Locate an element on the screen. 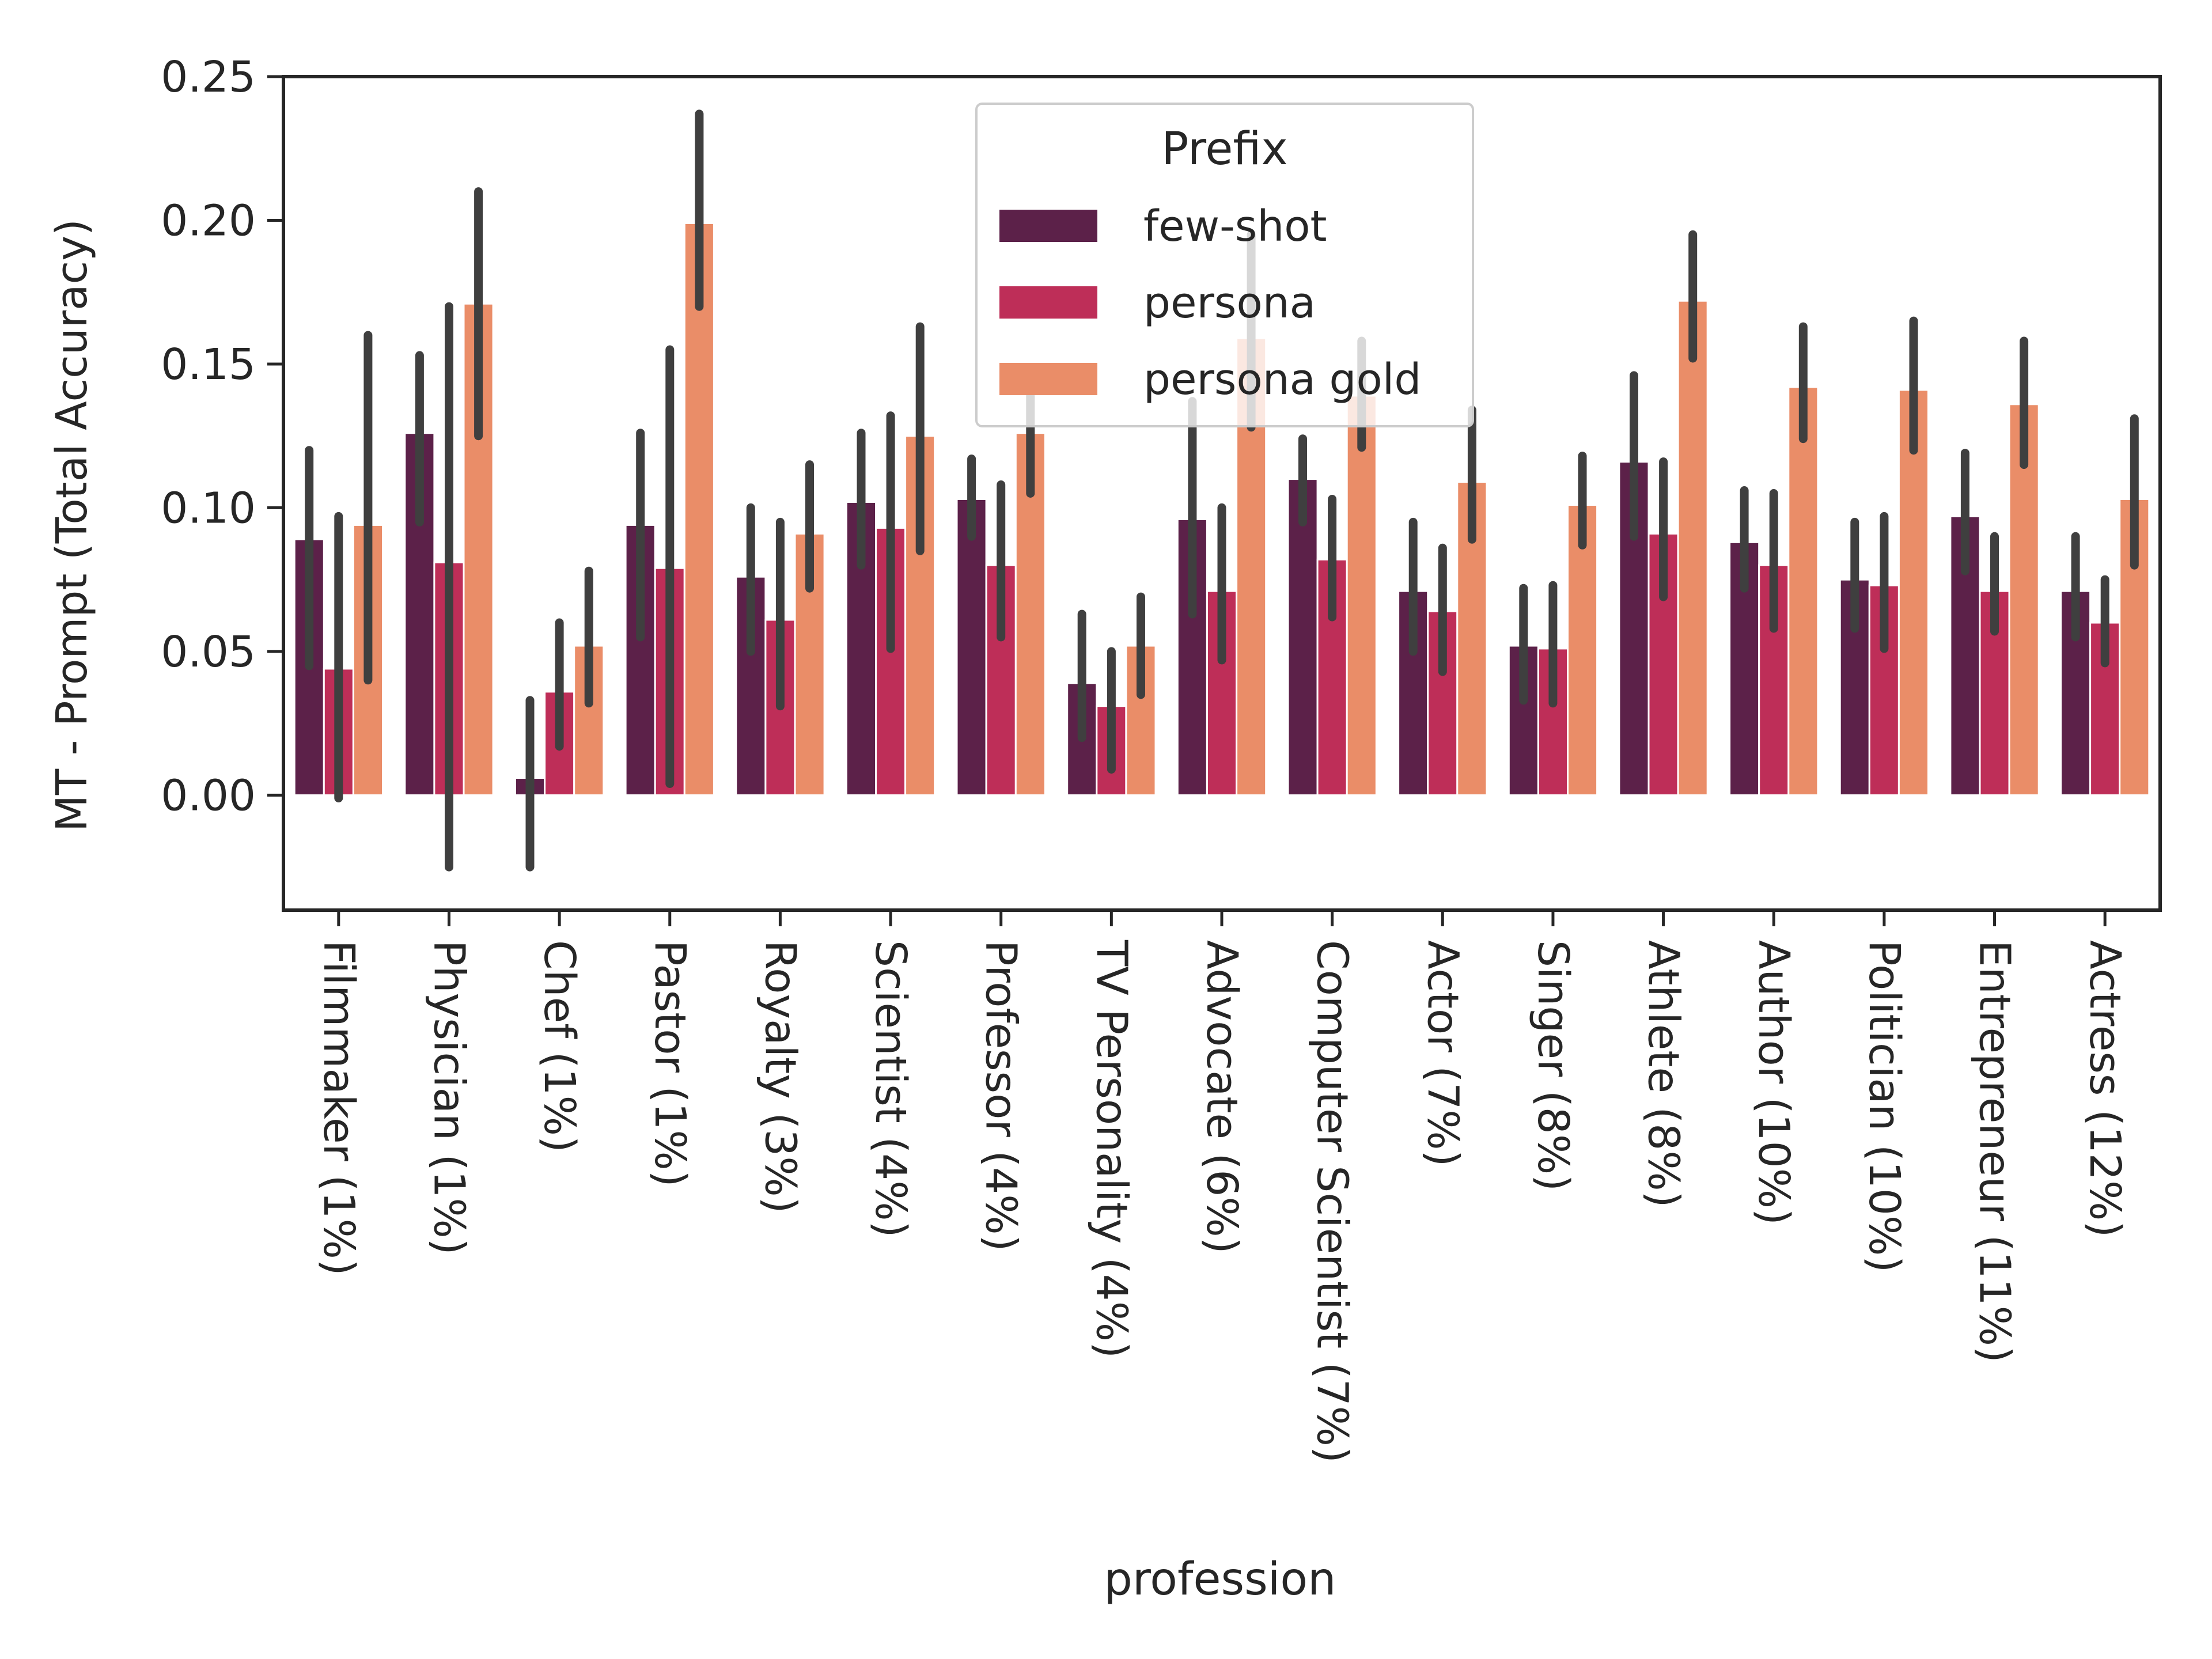 Image resolution: width=2212 pixels, height=1659 pixels. y-tick-label: 0.10 is located at coordinates (208, 508).